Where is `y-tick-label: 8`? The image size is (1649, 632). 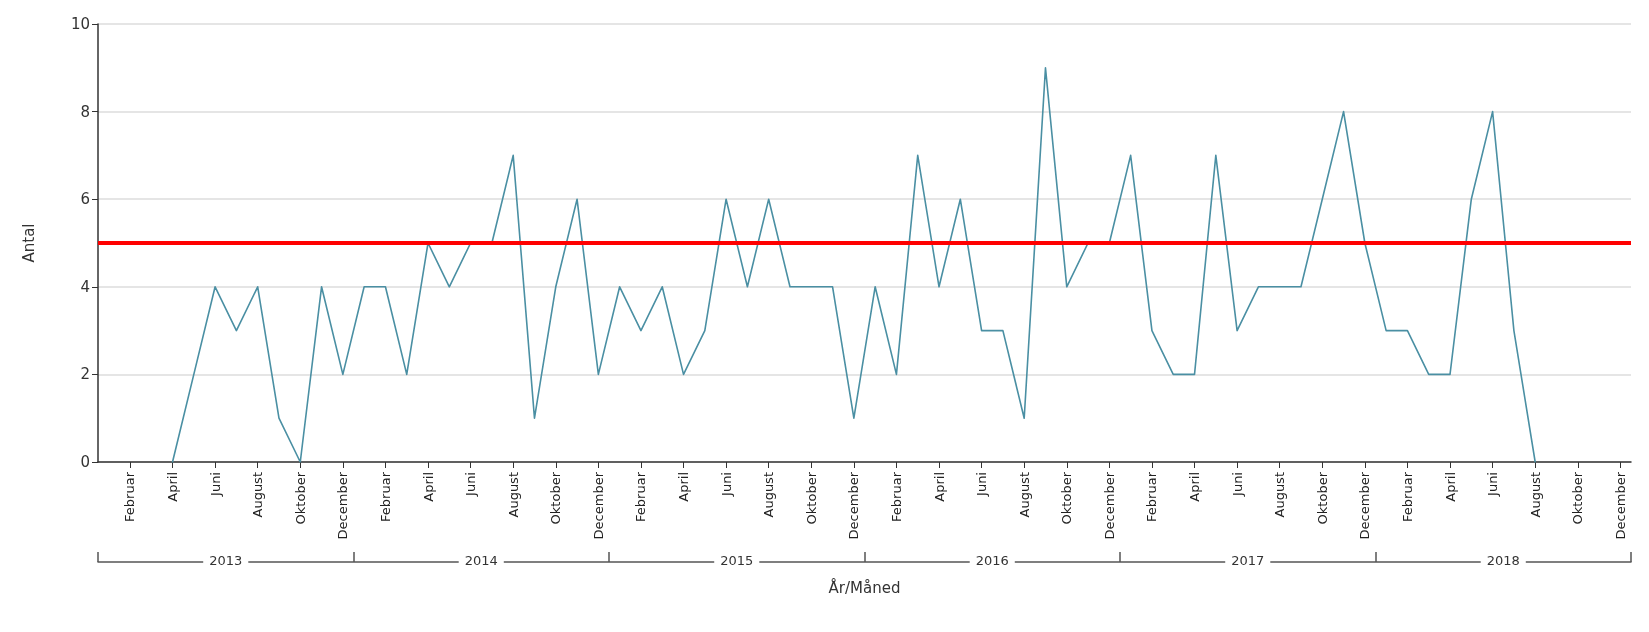
y-tick-label: 8 is located at coordinates (85, 111).